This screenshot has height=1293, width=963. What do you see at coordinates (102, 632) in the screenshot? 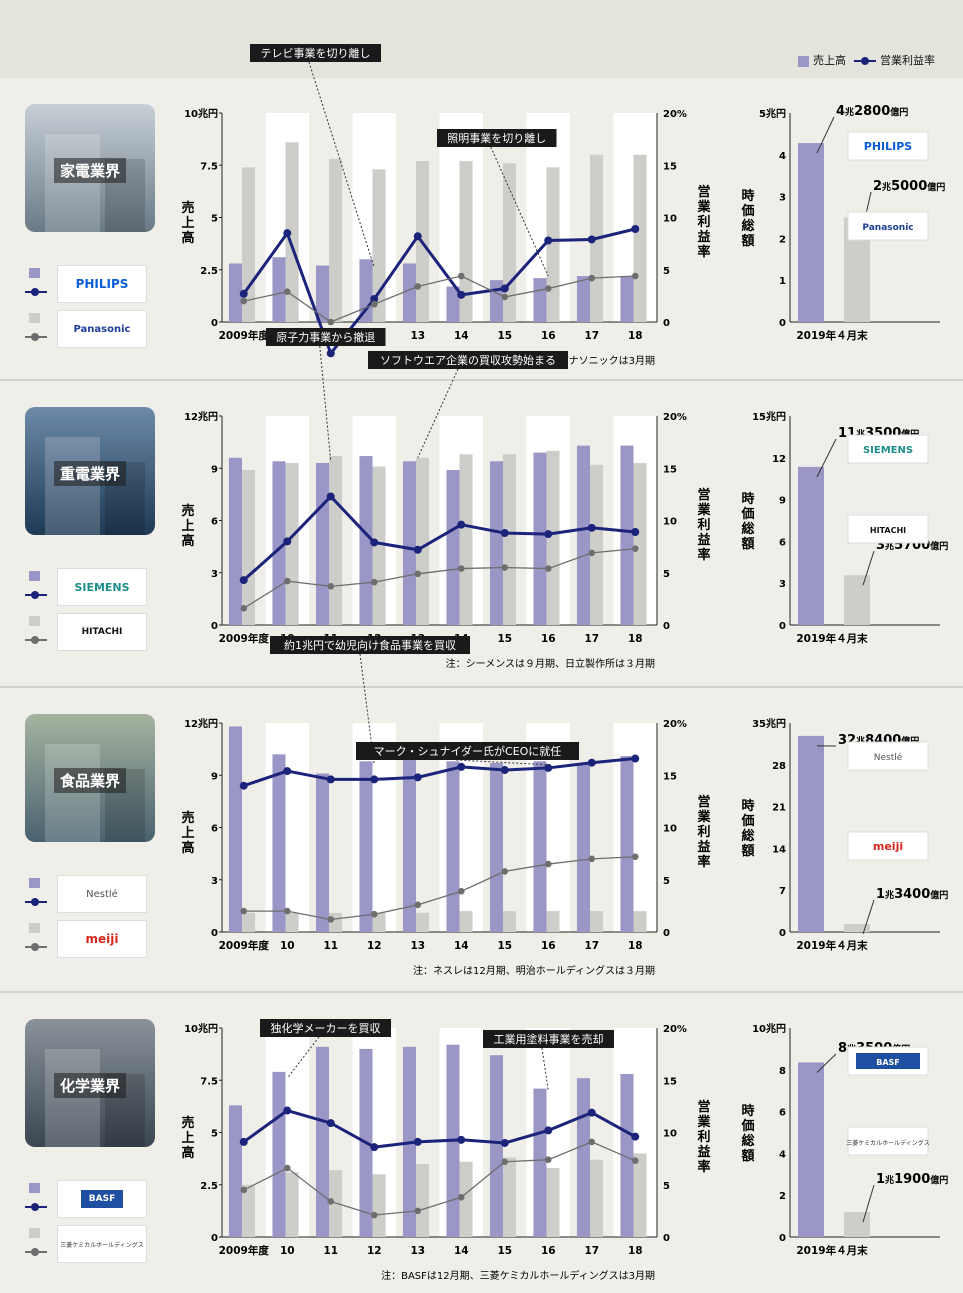
I see `company-logo: HITACHI` at bounding box center [102, 632].